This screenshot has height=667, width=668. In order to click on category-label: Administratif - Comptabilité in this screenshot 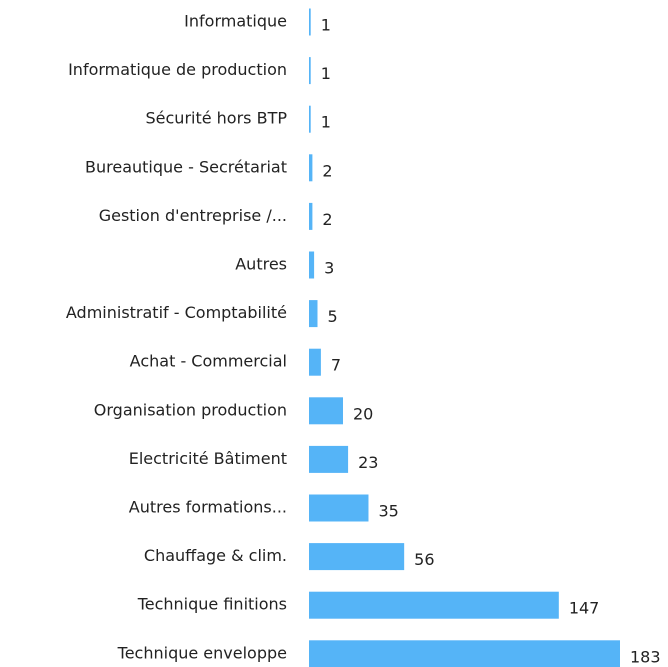, I will do `click(176, 312)`.